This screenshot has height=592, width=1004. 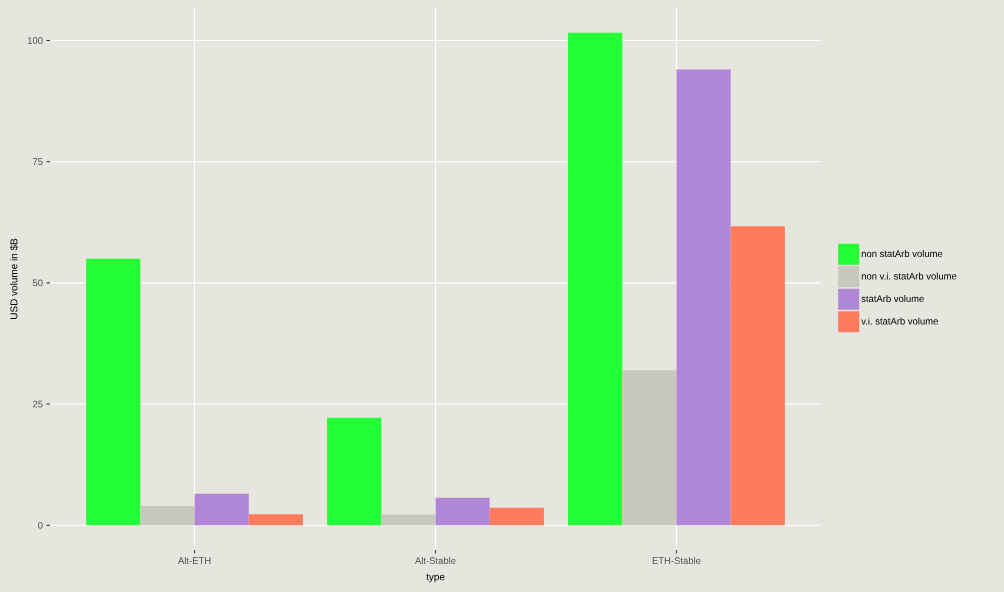 What do you see at coordinates (435, 578) in the screenshot?
I see `x-axis-title: type` at bounding box center [435, 578].